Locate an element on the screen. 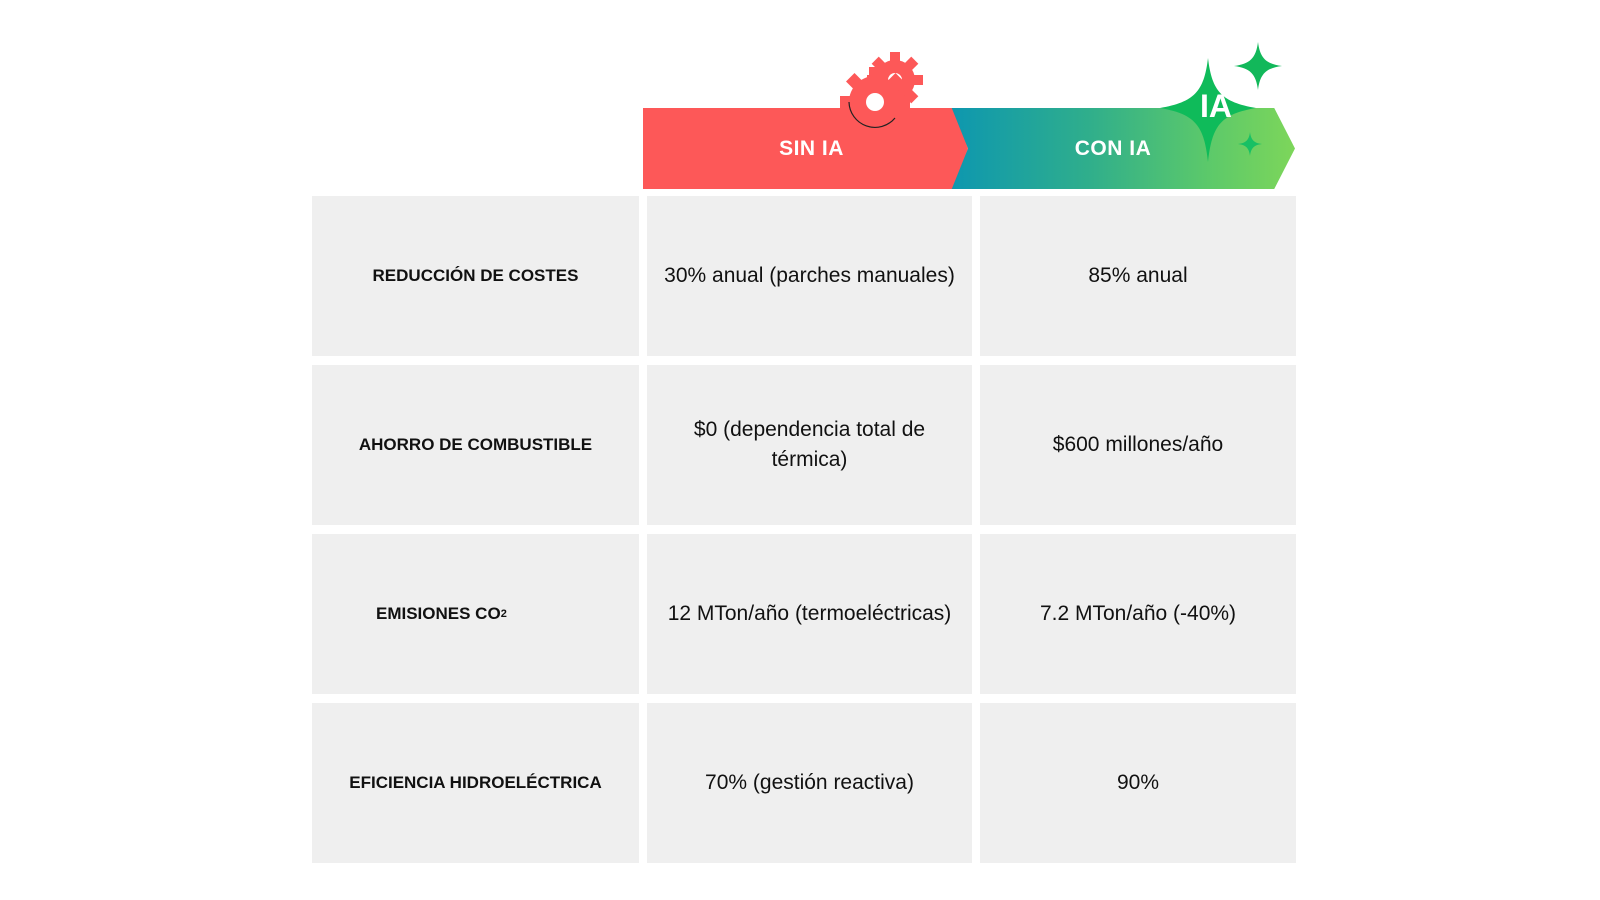  label-subscript: 2 is located at coordinates (503, 614).